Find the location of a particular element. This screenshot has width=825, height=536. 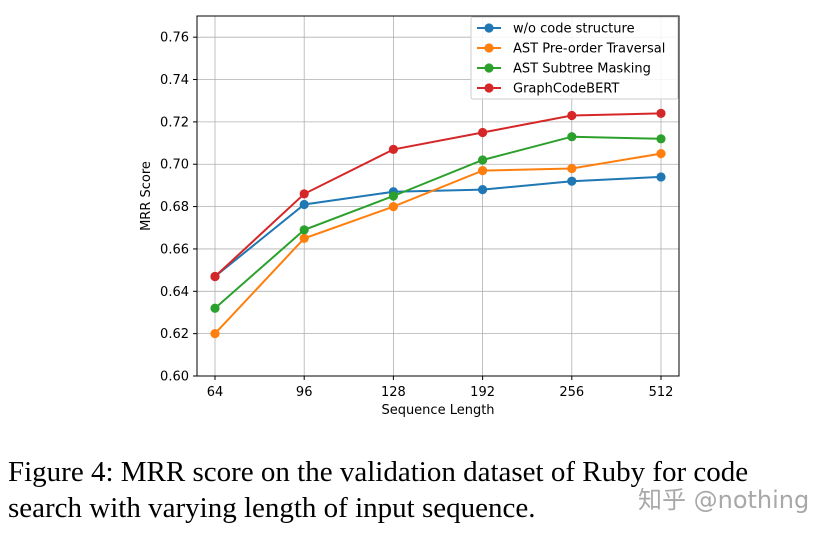

x-tick-label: 128 is located at coordinates (393, 392).